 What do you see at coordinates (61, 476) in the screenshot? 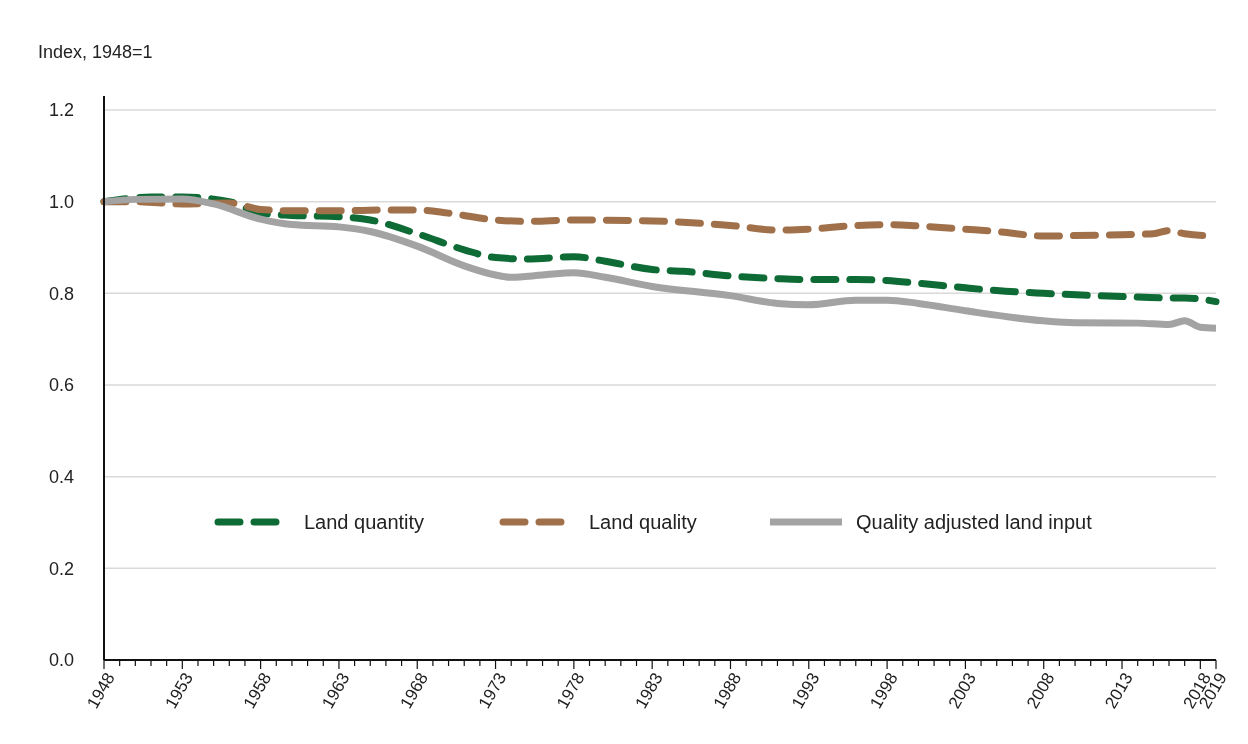
I see `y-tick-label: 0.4` at bounding box center [61, 476].